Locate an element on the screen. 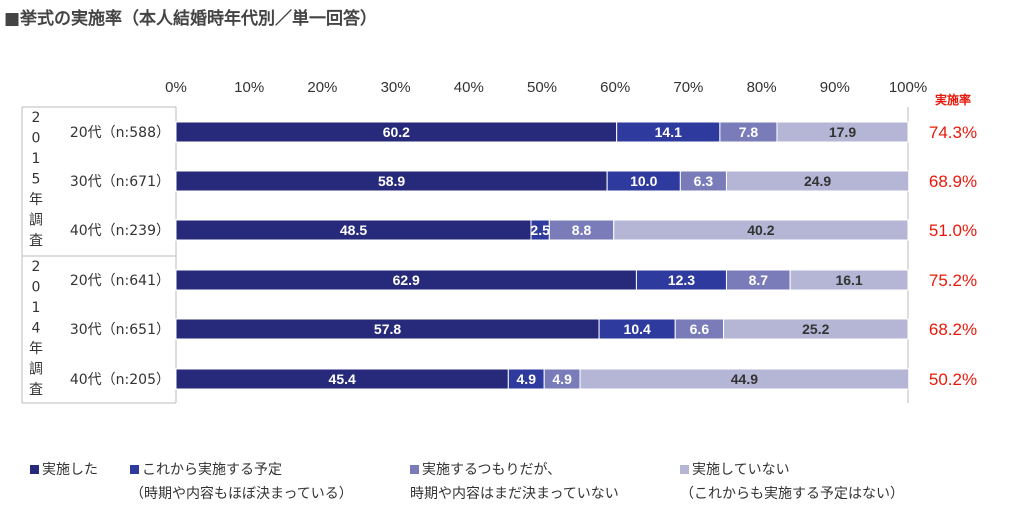 This screenshot has height=532, width=1024. rate-value: 75.2% is located at coordinates (953, 280).